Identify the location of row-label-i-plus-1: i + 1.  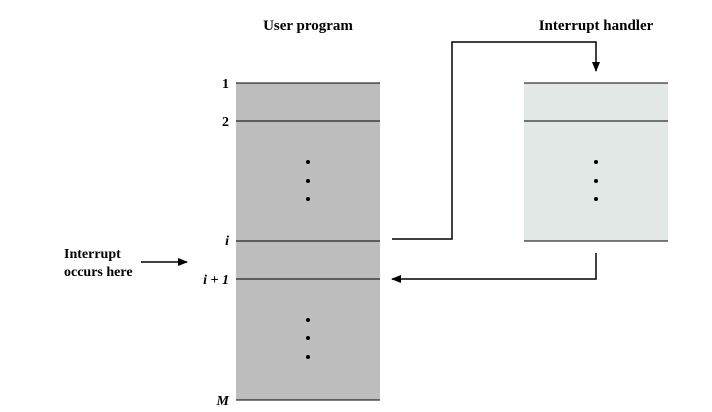
(216, 280).